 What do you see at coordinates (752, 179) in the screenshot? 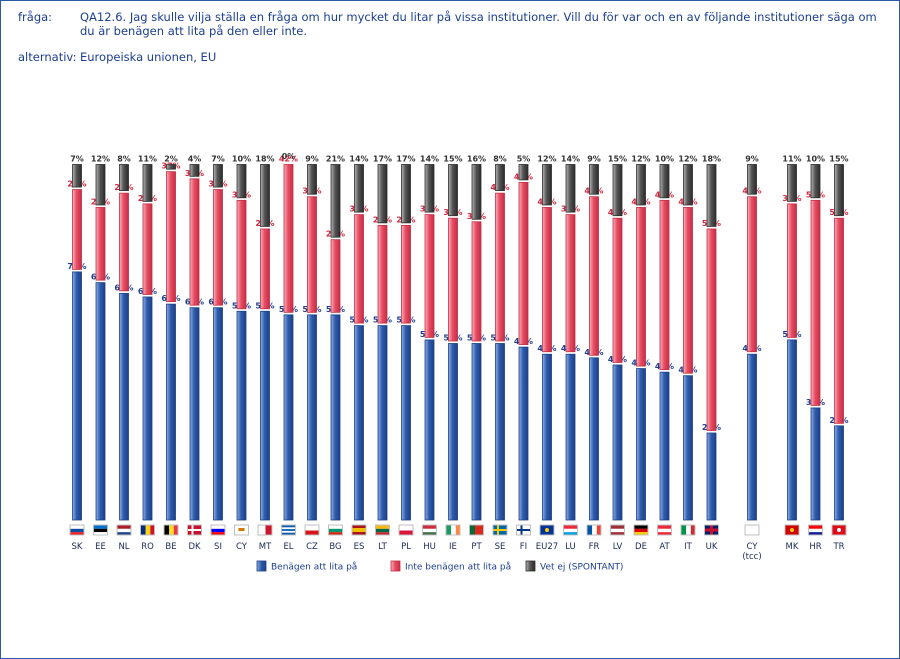
I see `bar-dont-know-cy-tcc-` at bounding box center [752, 179].